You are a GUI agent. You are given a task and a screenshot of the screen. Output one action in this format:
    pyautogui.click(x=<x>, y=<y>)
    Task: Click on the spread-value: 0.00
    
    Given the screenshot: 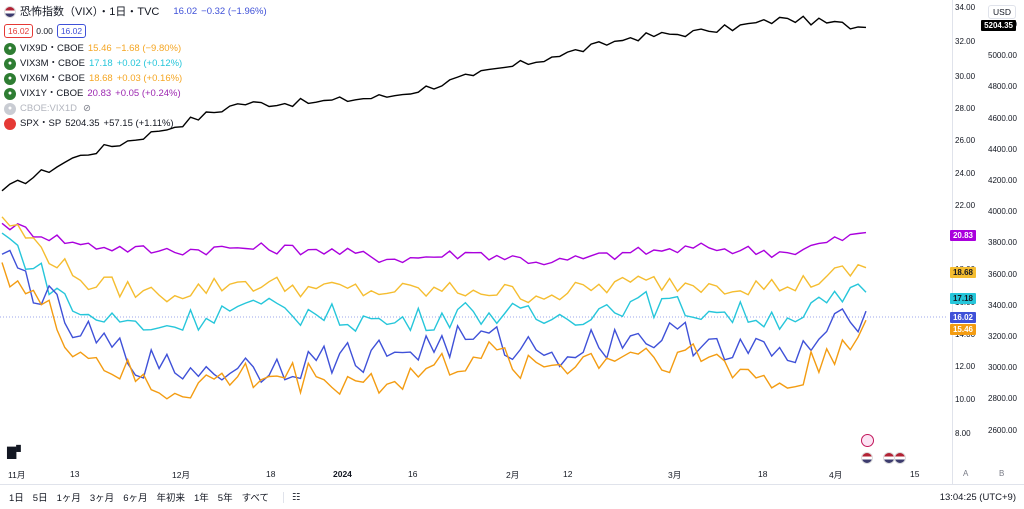 What is the action you would take?
    pyautogui.click(x=44, y=30)
    